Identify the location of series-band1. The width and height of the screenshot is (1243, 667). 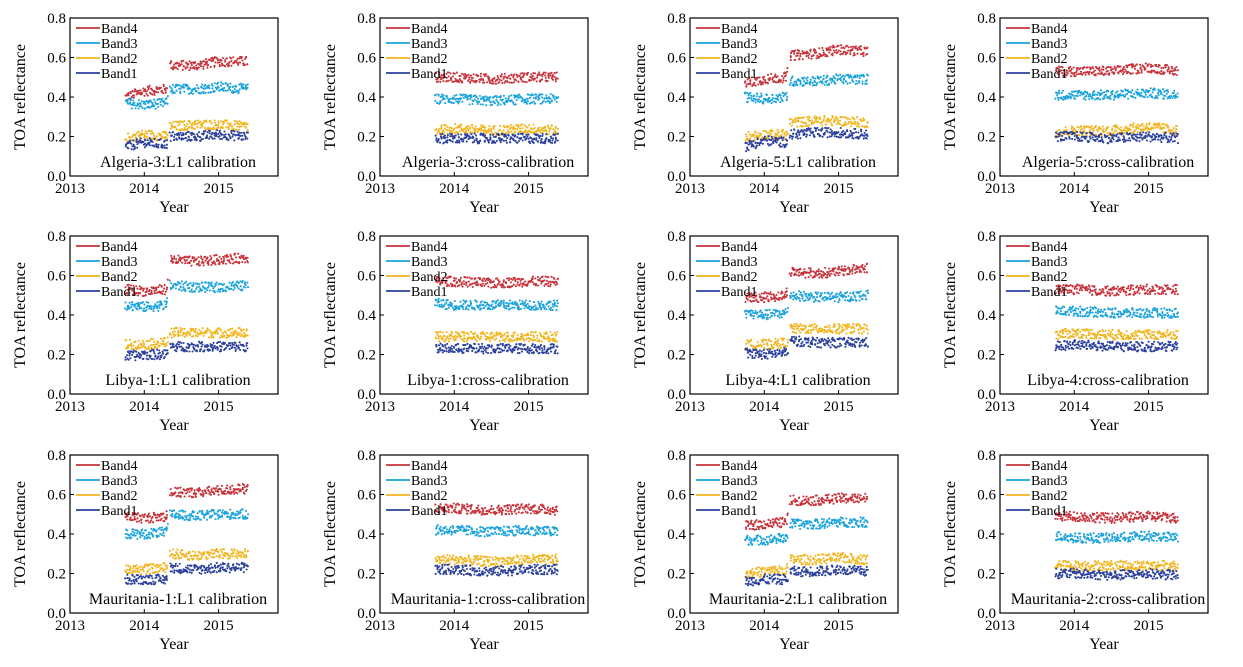
(497, 138).